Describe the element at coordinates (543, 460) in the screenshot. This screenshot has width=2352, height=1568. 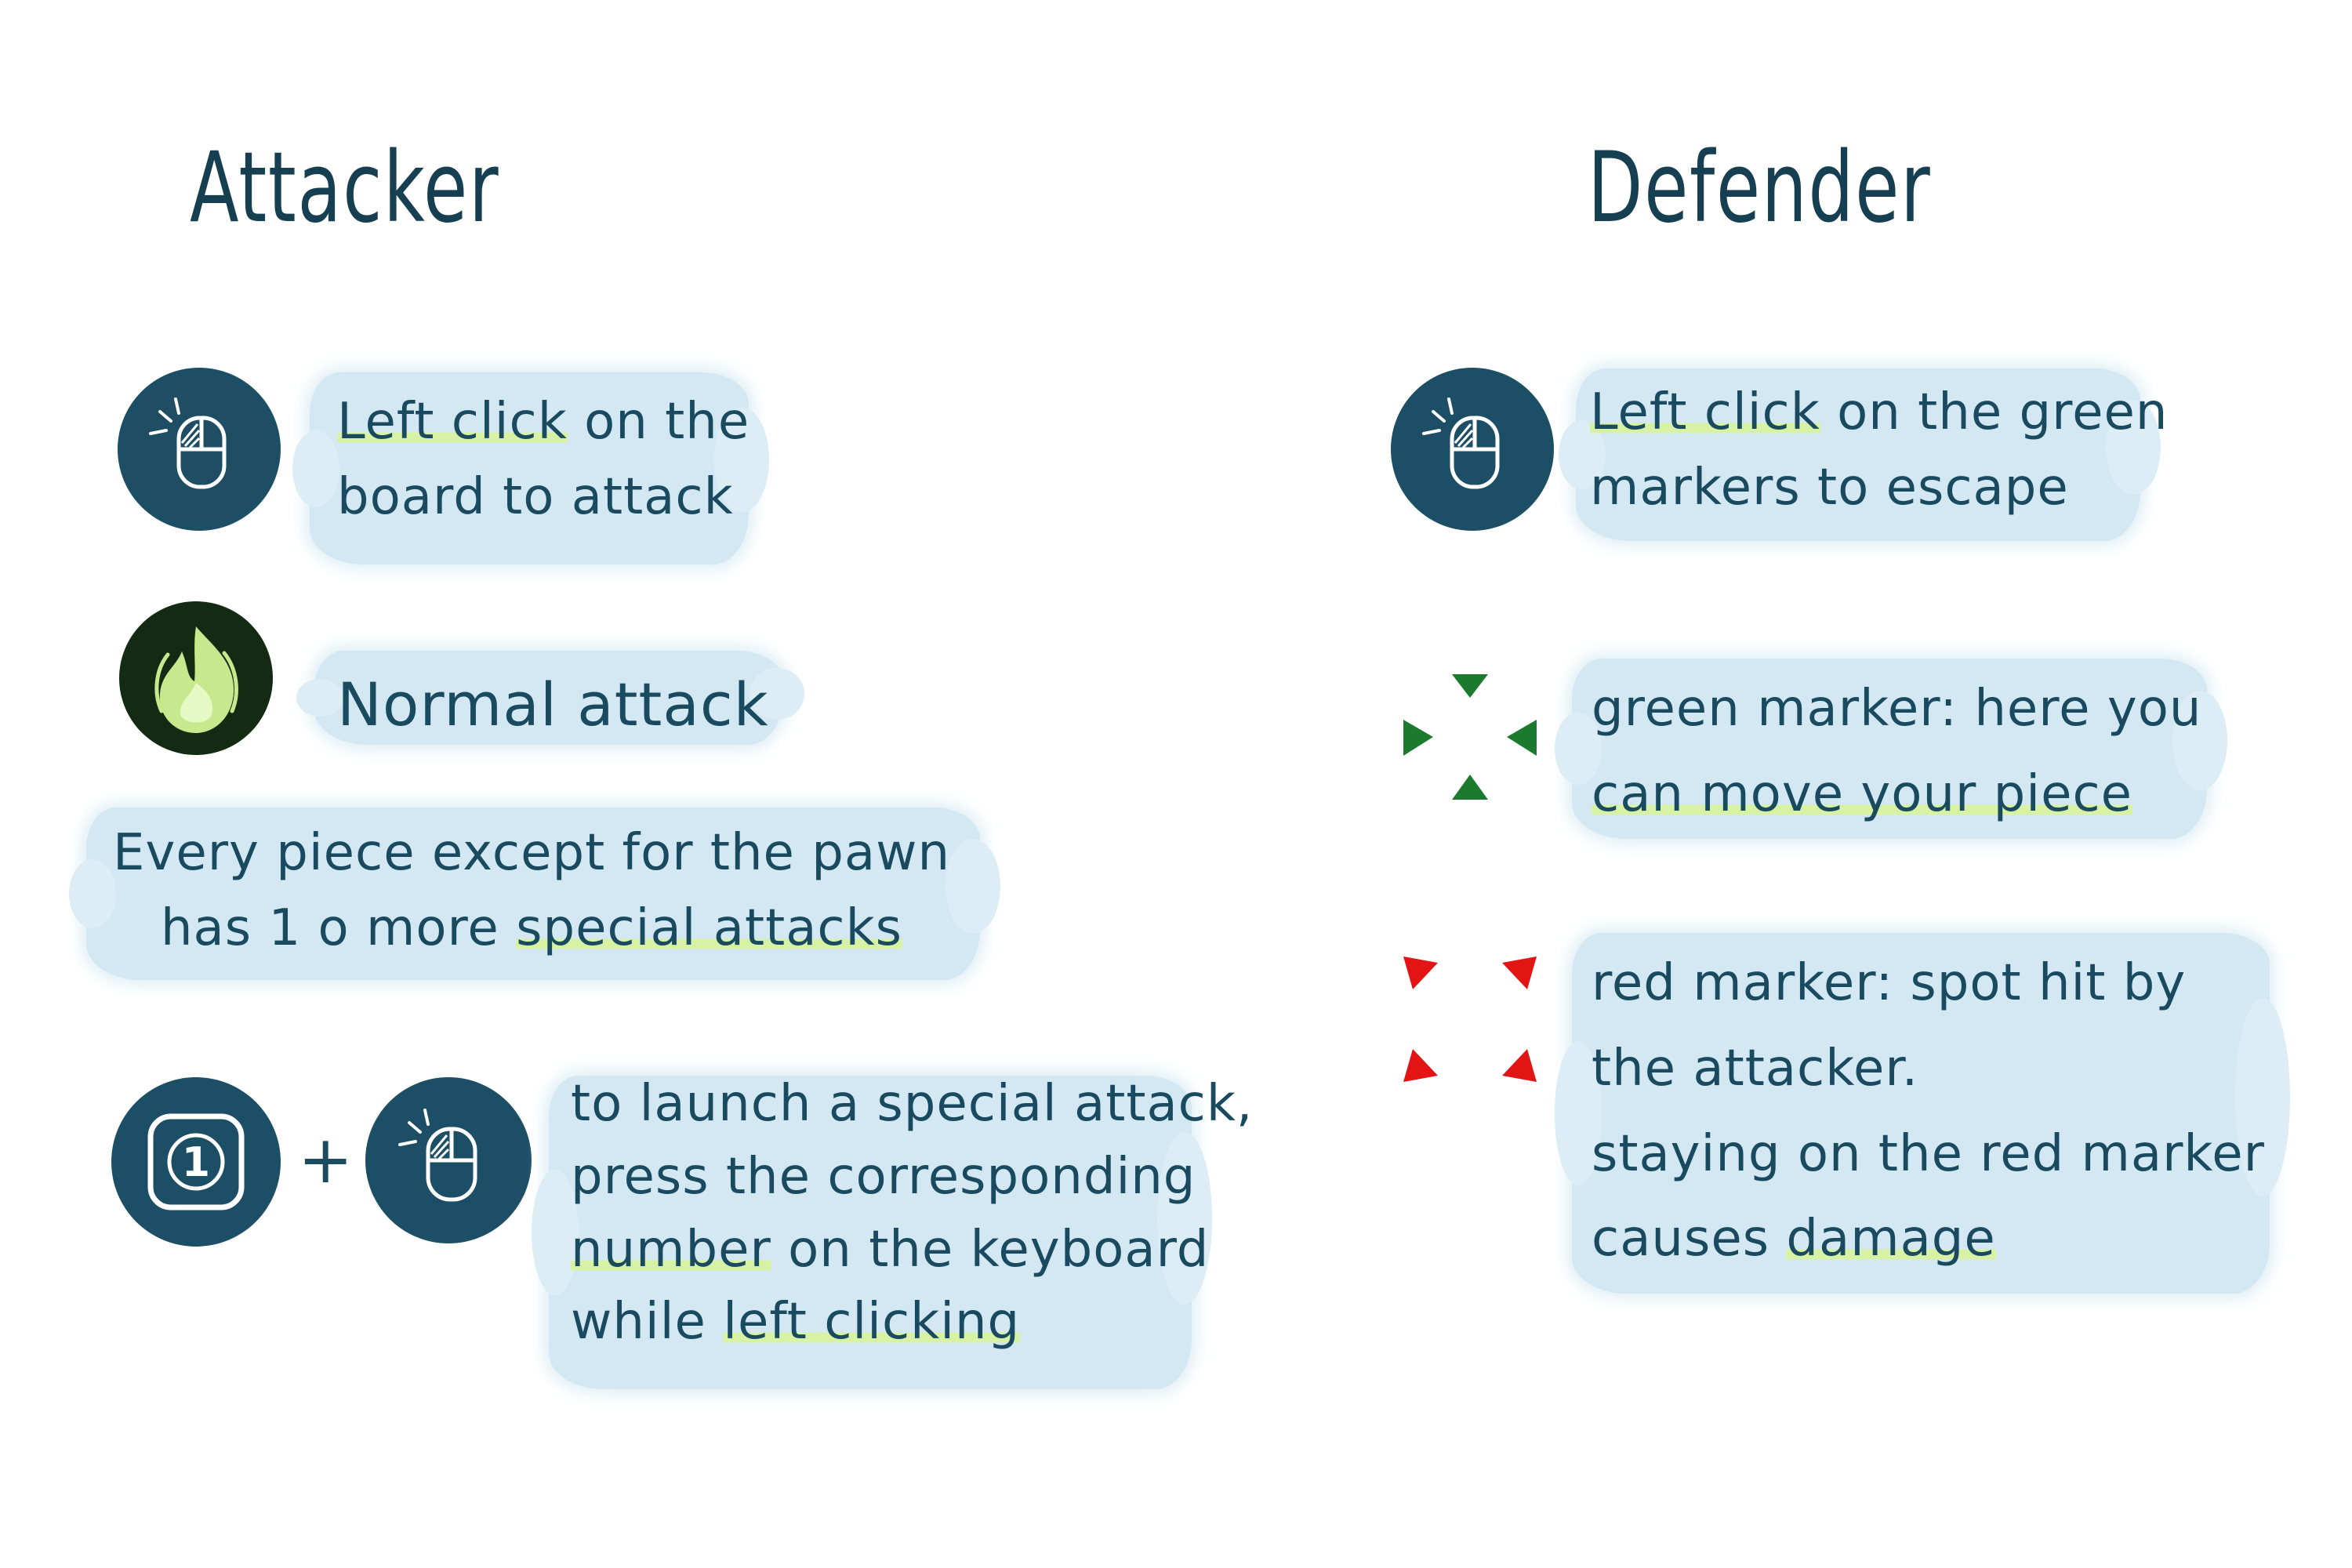
I see `attacker-left-click-text: Left click on the board to attack` at that location.